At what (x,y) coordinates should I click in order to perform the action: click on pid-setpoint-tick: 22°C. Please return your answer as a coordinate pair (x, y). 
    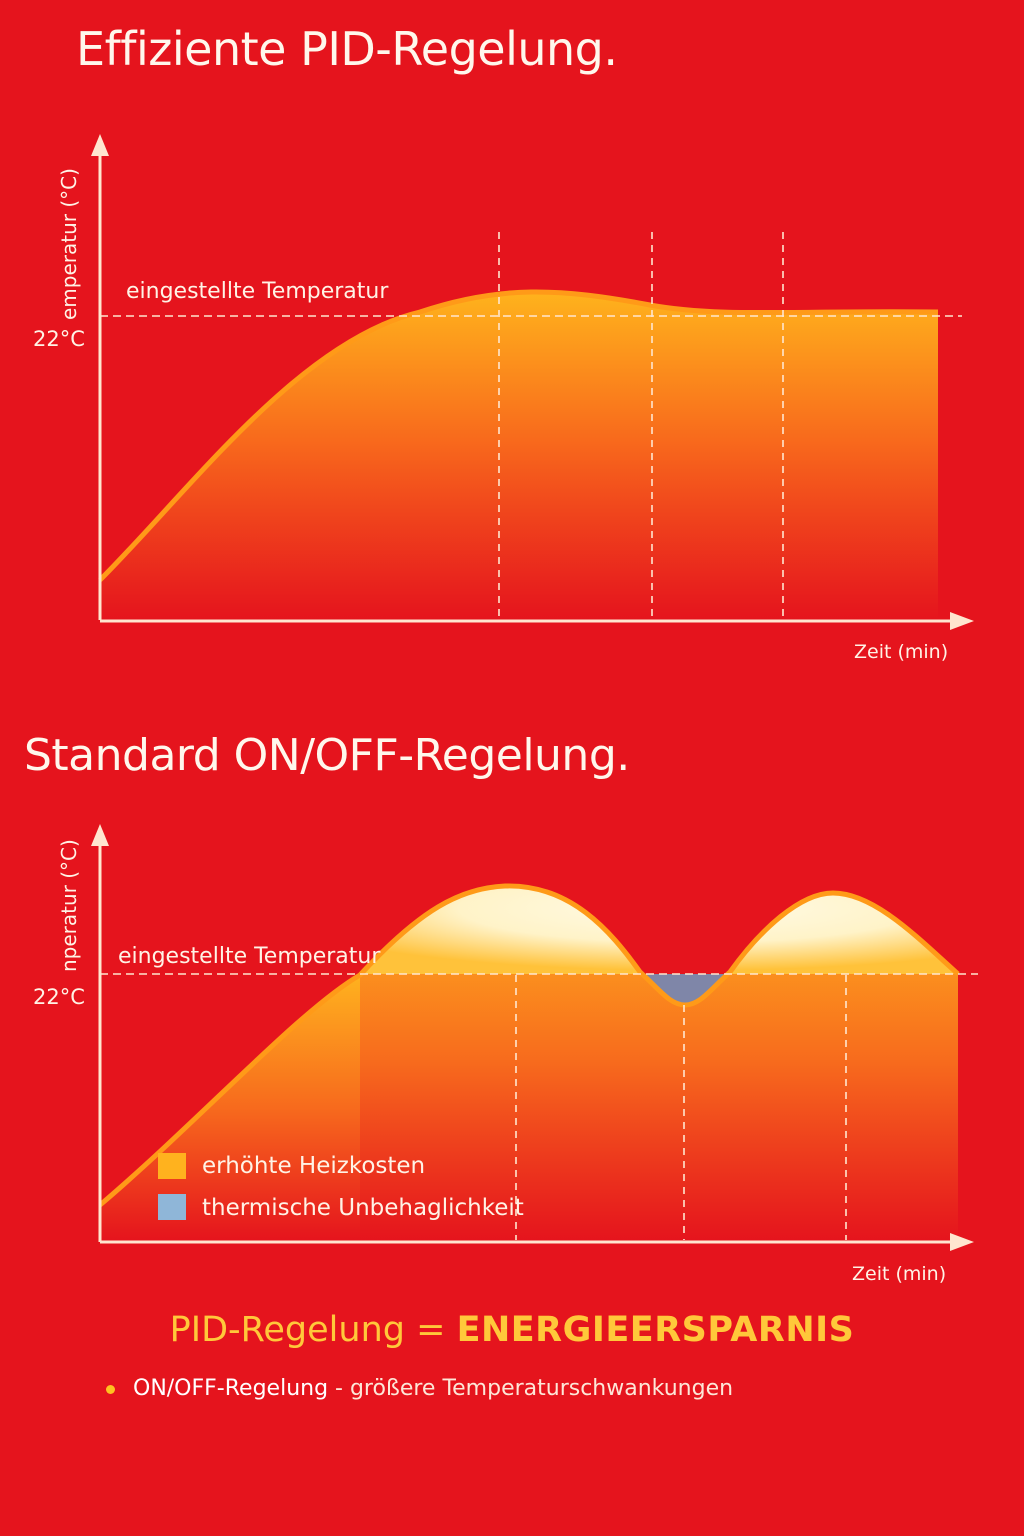
    Looking at the image, I should click on (59, 339).